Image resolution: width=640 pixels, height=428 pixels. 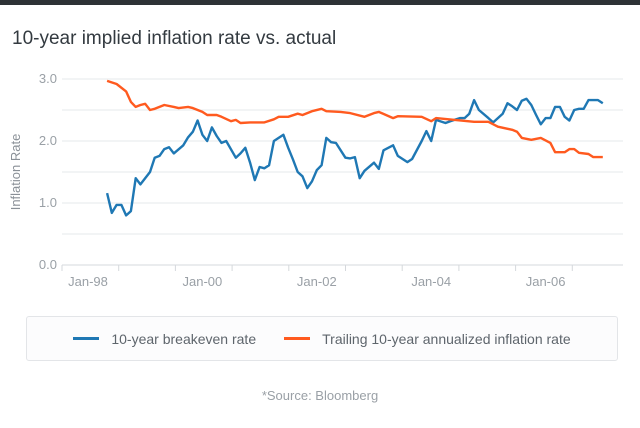 I want to click on top-bar, so click(x=320, y=2).